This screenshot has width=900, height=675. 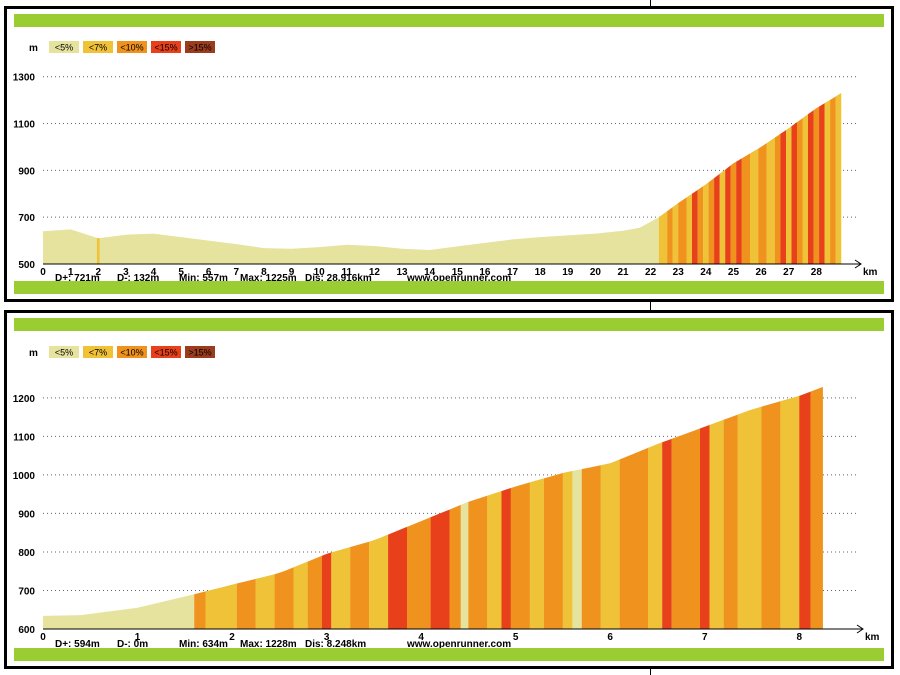 What do you see at coordinates (799, 637) in the screenshot?
I see `x-tick-label: 8` at bounding box center [799, 637].